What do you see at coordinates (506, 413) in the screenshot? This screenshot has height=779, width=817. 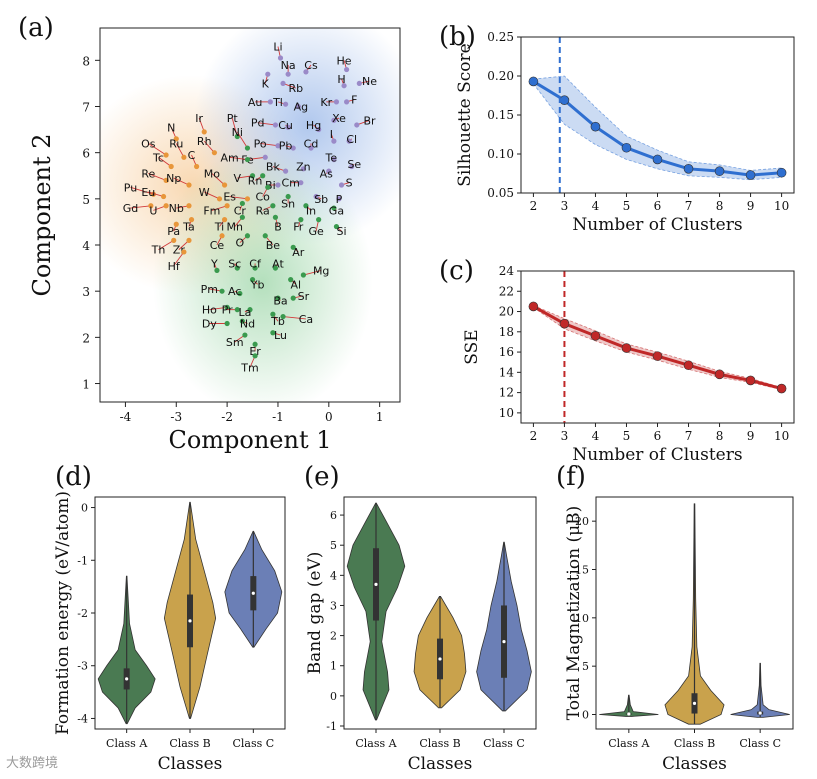 I see `y-tick-label: 10` at bounding box center [506, 413].